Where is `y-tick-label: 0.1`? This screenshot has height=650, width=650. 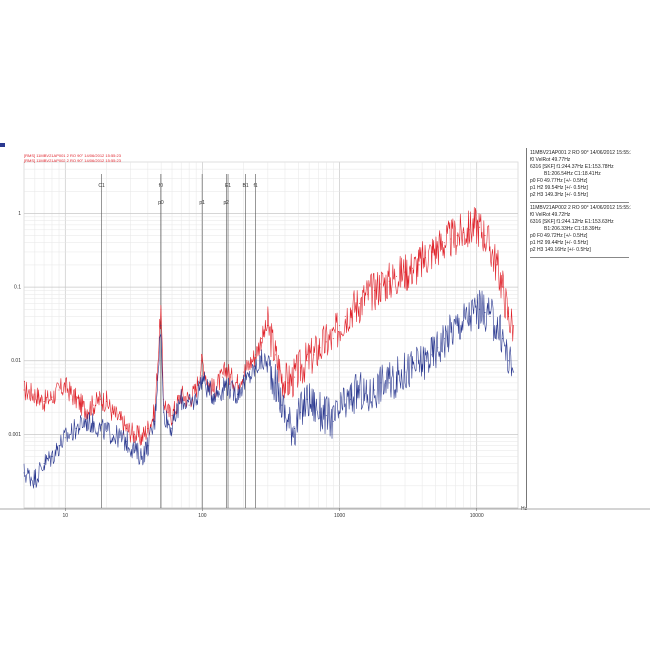
y-tick-label: 0.1 is located at coordinates (17, 288).